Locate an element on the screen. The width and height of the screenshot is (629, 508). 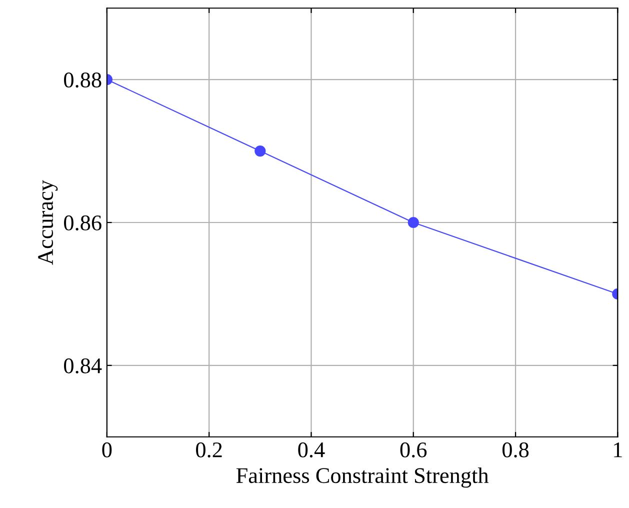
x-tick-label: 0.4 is located at coordinates (311, 450).